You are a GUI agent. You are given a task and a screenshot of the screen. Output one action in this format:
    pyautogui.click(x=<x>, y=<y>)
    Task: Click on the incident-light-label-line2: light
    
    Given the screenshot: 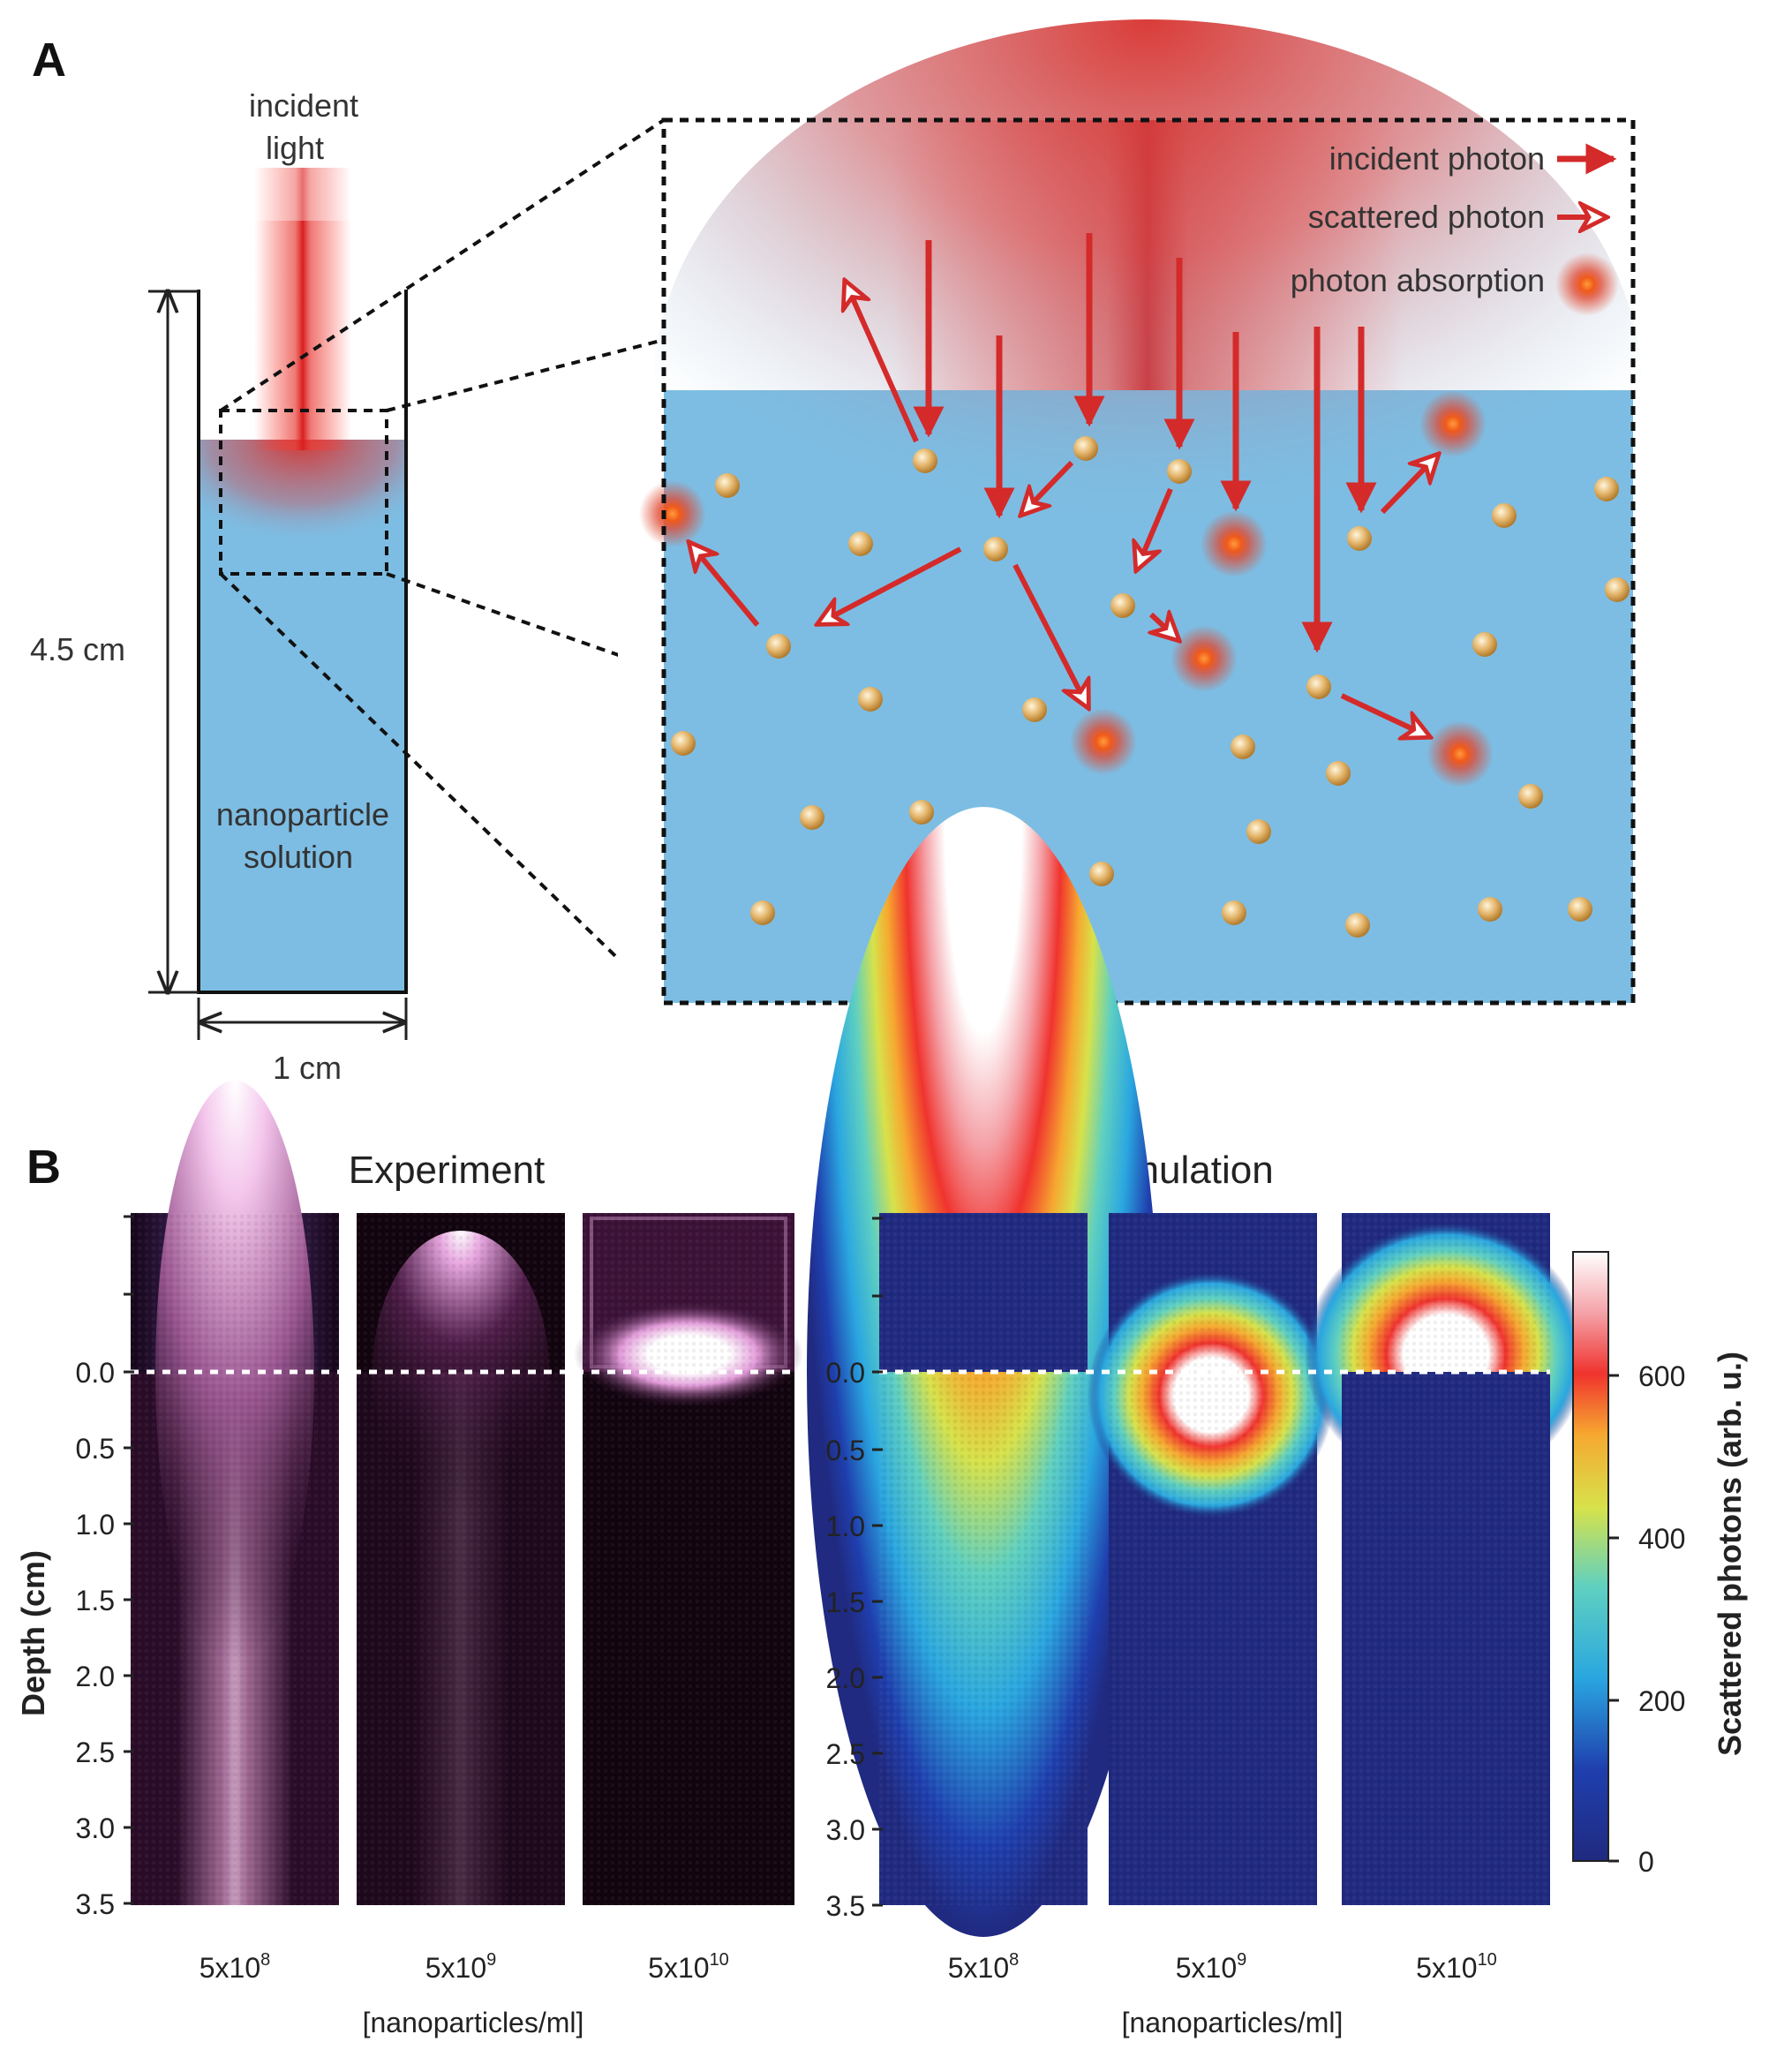 What is the action you would take?
    pyautogui.click(x=295, y=148)
    